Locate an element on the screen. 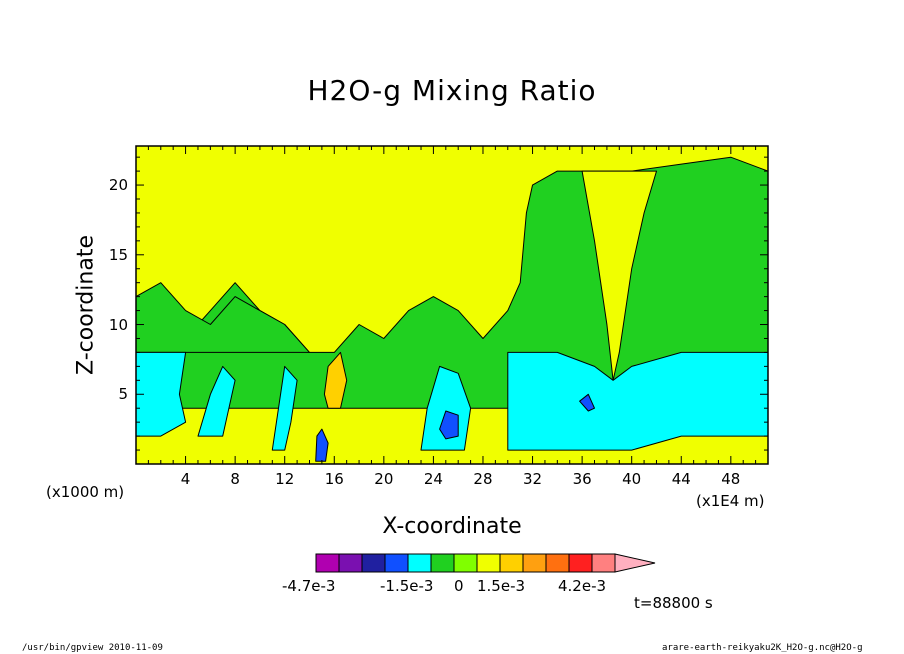  y-axis-label: Z-coordinate is located at coordinates (86, 305).